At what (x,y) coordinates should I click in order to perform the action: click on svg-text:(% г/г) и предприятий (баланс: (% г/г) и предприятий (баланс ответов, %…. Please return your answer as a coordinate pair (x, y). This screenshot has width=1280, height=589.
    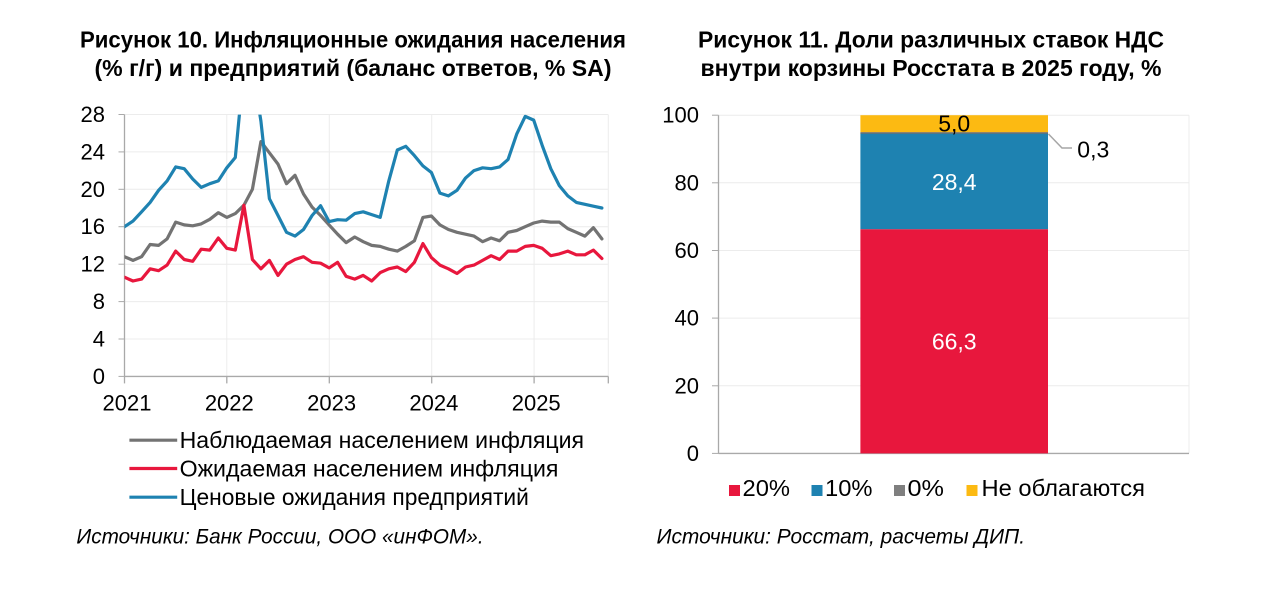
    Looking at the image, I should click on (353, 68).